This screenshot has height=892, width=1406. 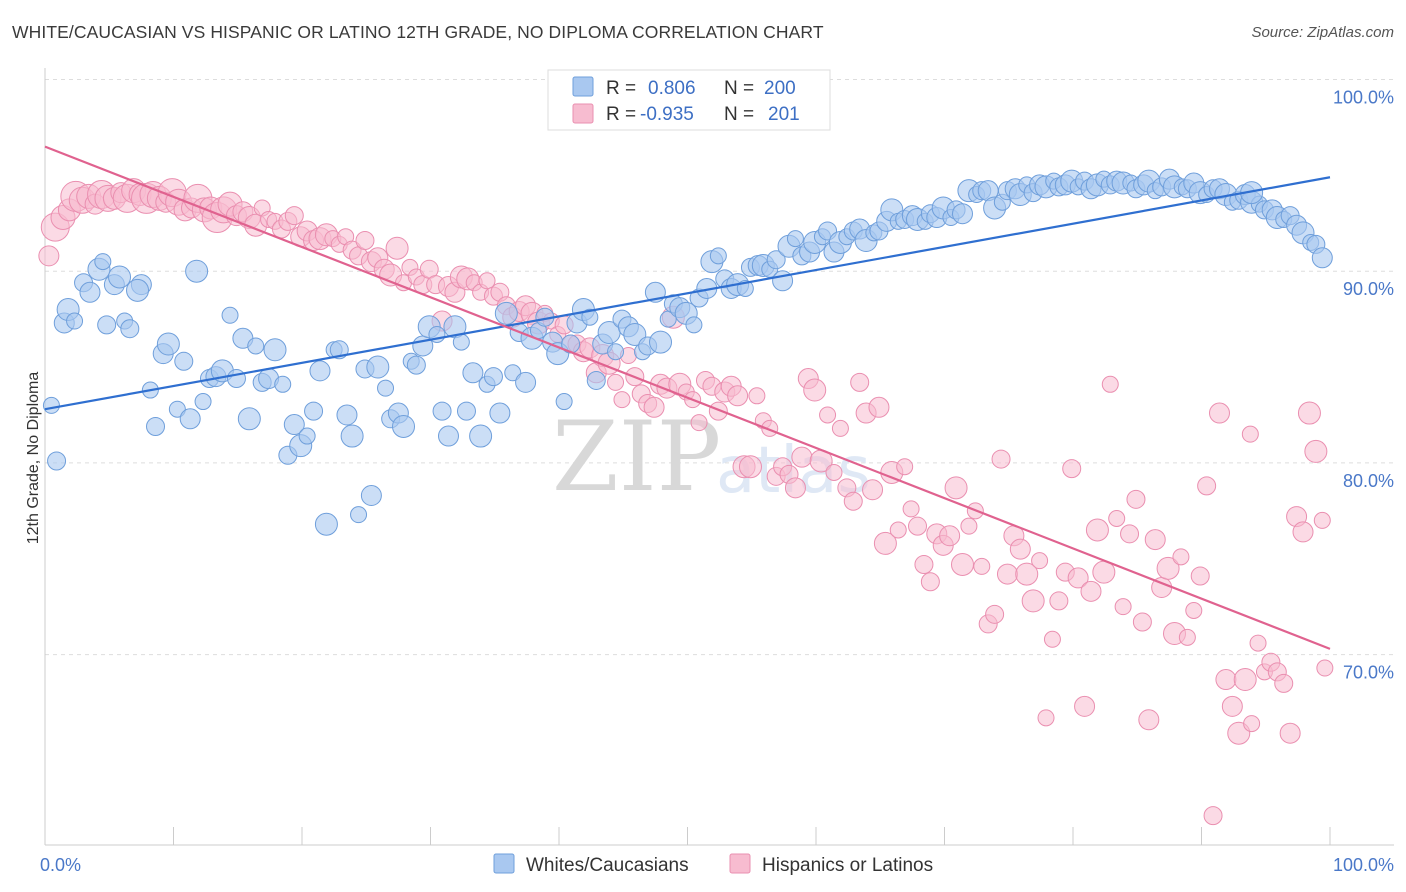 What do you see at coordinates (740, 863) in the screenshot?
I see `bottom-legend-swatch-hispanics` at bounding box center [740, 863].